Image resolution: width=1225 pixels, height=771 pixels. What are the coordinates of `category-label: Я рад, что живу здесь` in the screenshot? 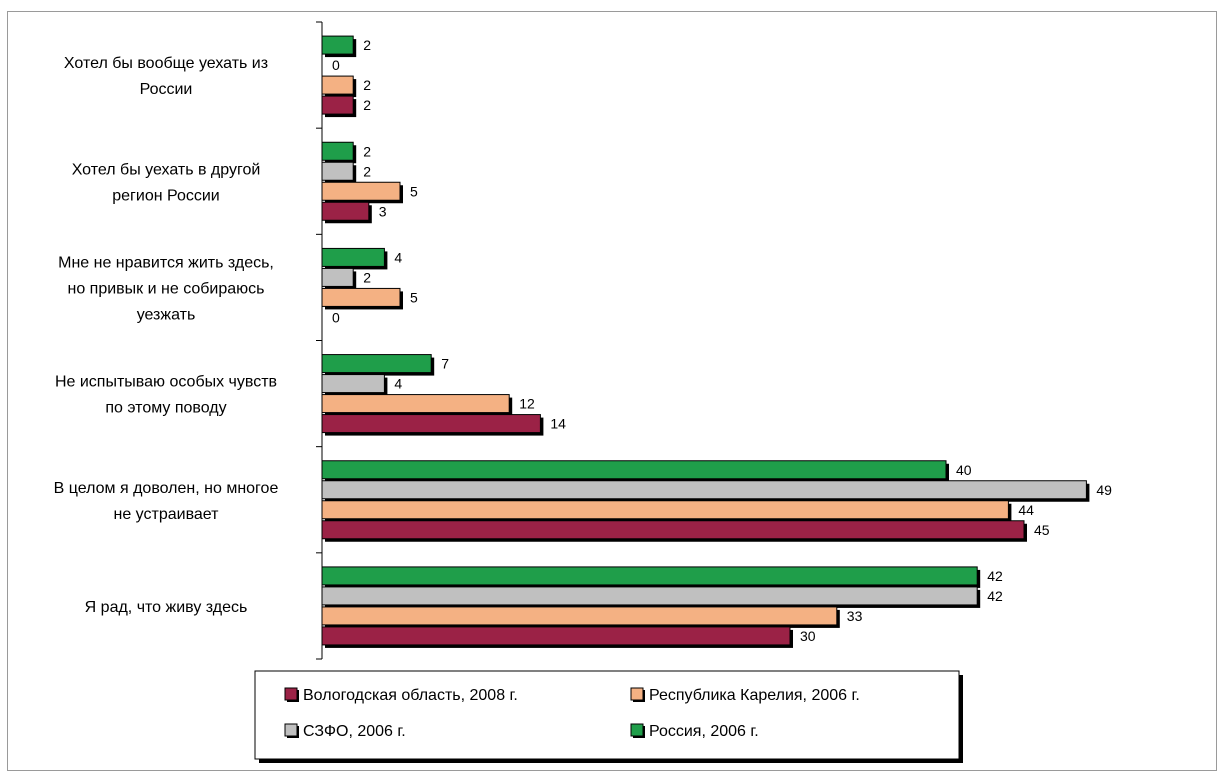 It's located at (166, 607).